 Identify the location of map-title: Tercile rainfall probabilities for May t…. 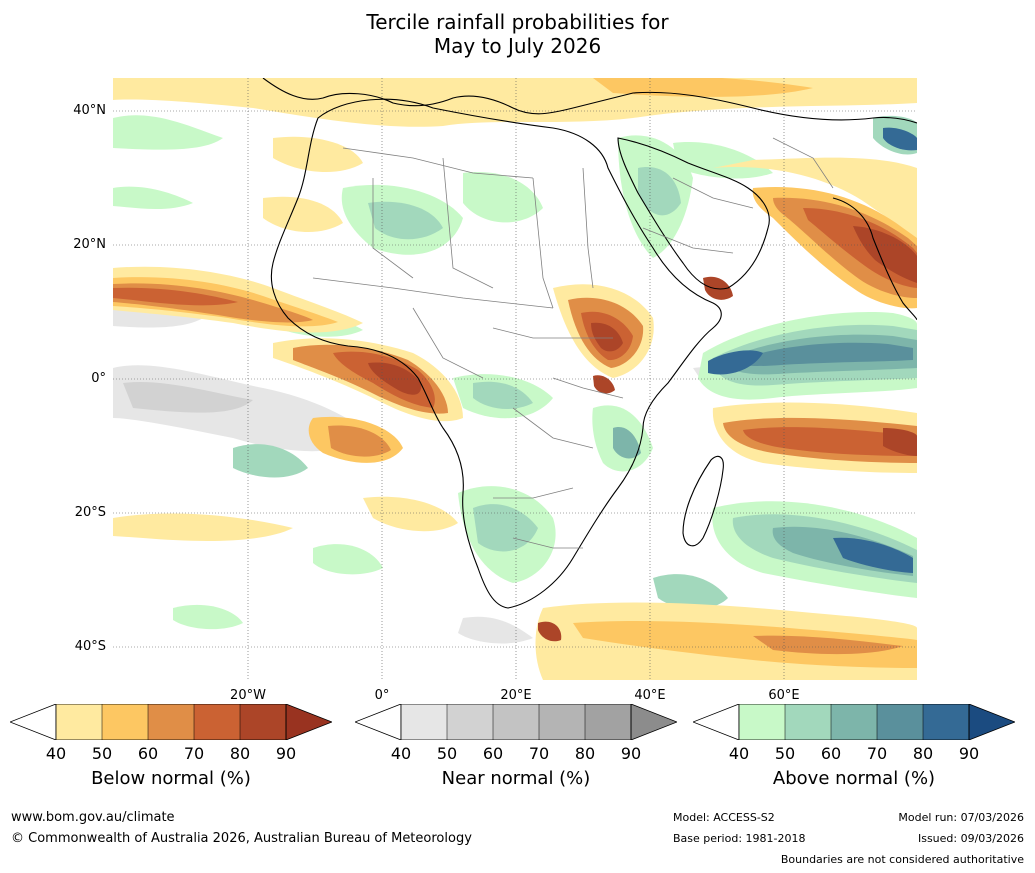
(517, 34).